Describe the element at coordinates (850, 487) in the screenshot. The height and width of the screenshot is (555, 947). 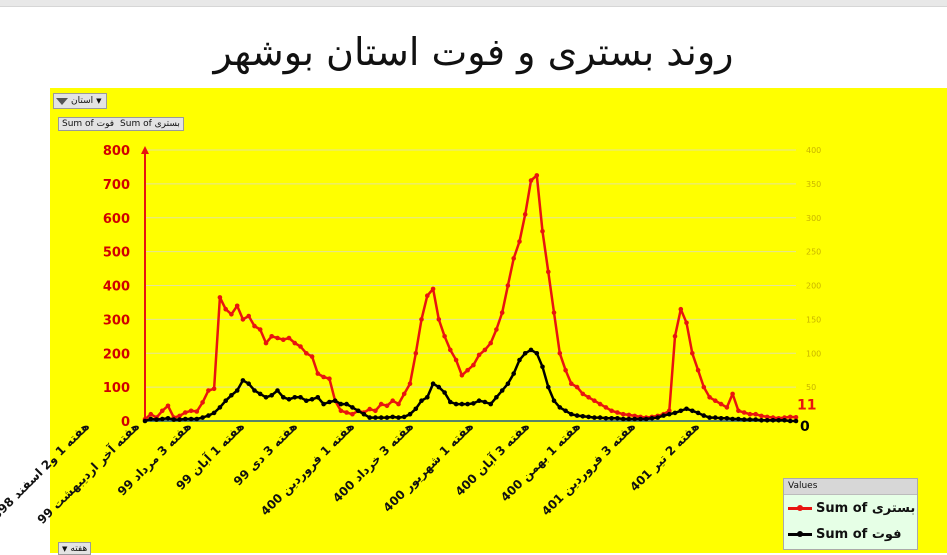
I see `legend-title: Values` at that location.